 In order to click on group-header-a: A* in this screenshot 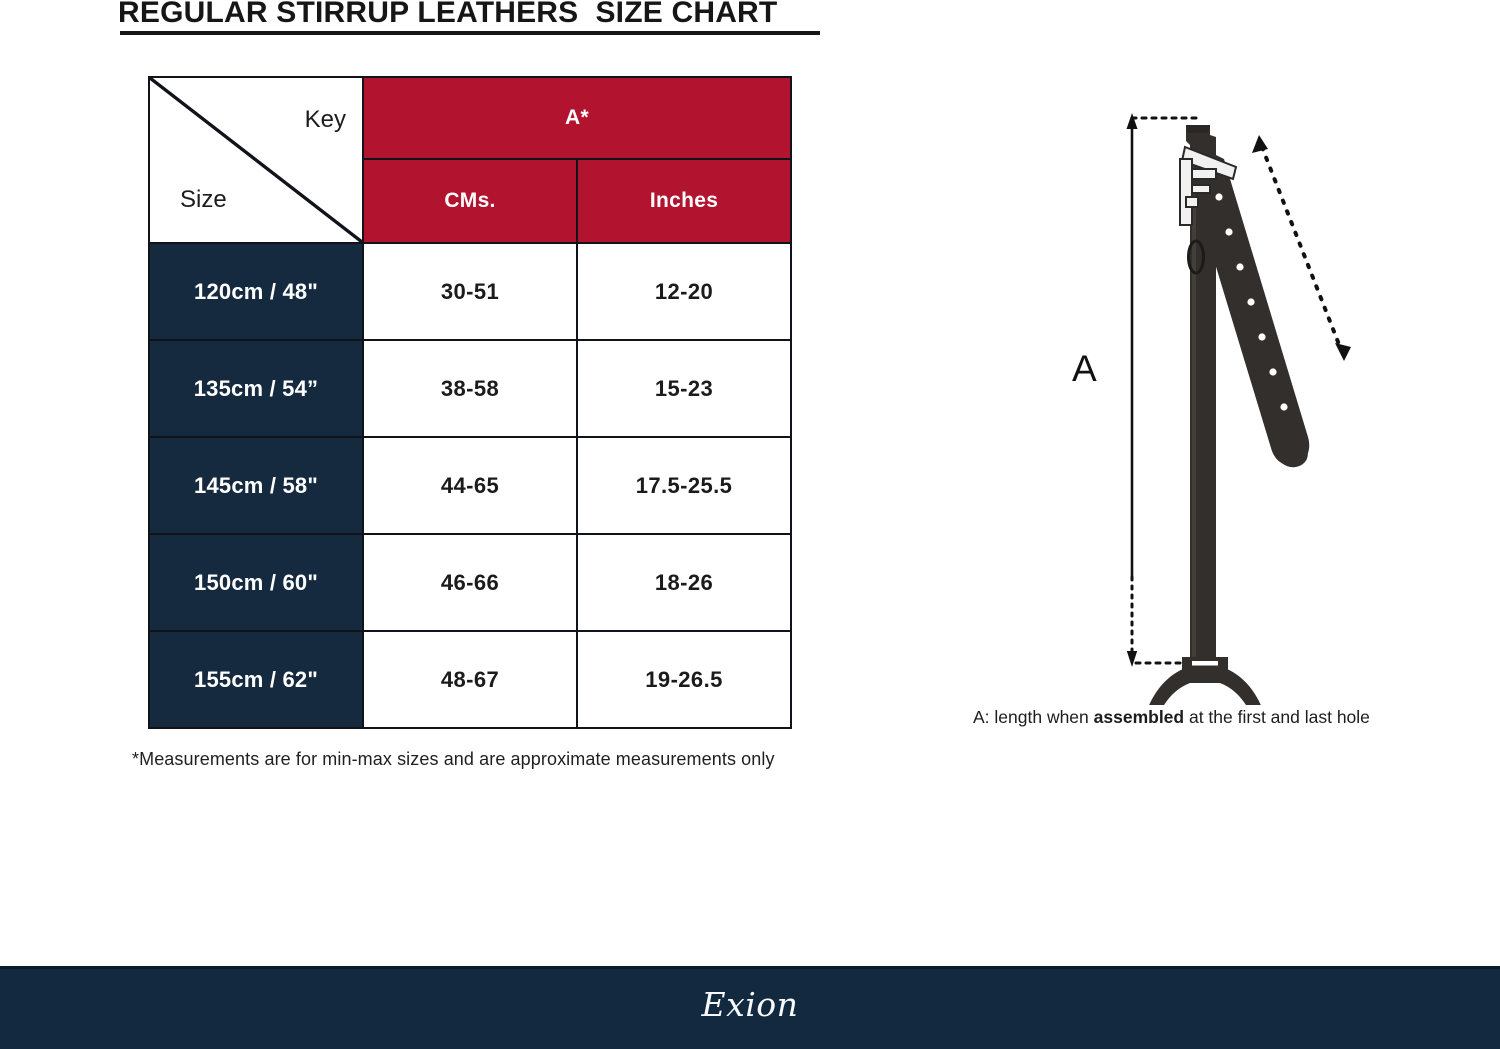, I will do `click(577, 118)`.